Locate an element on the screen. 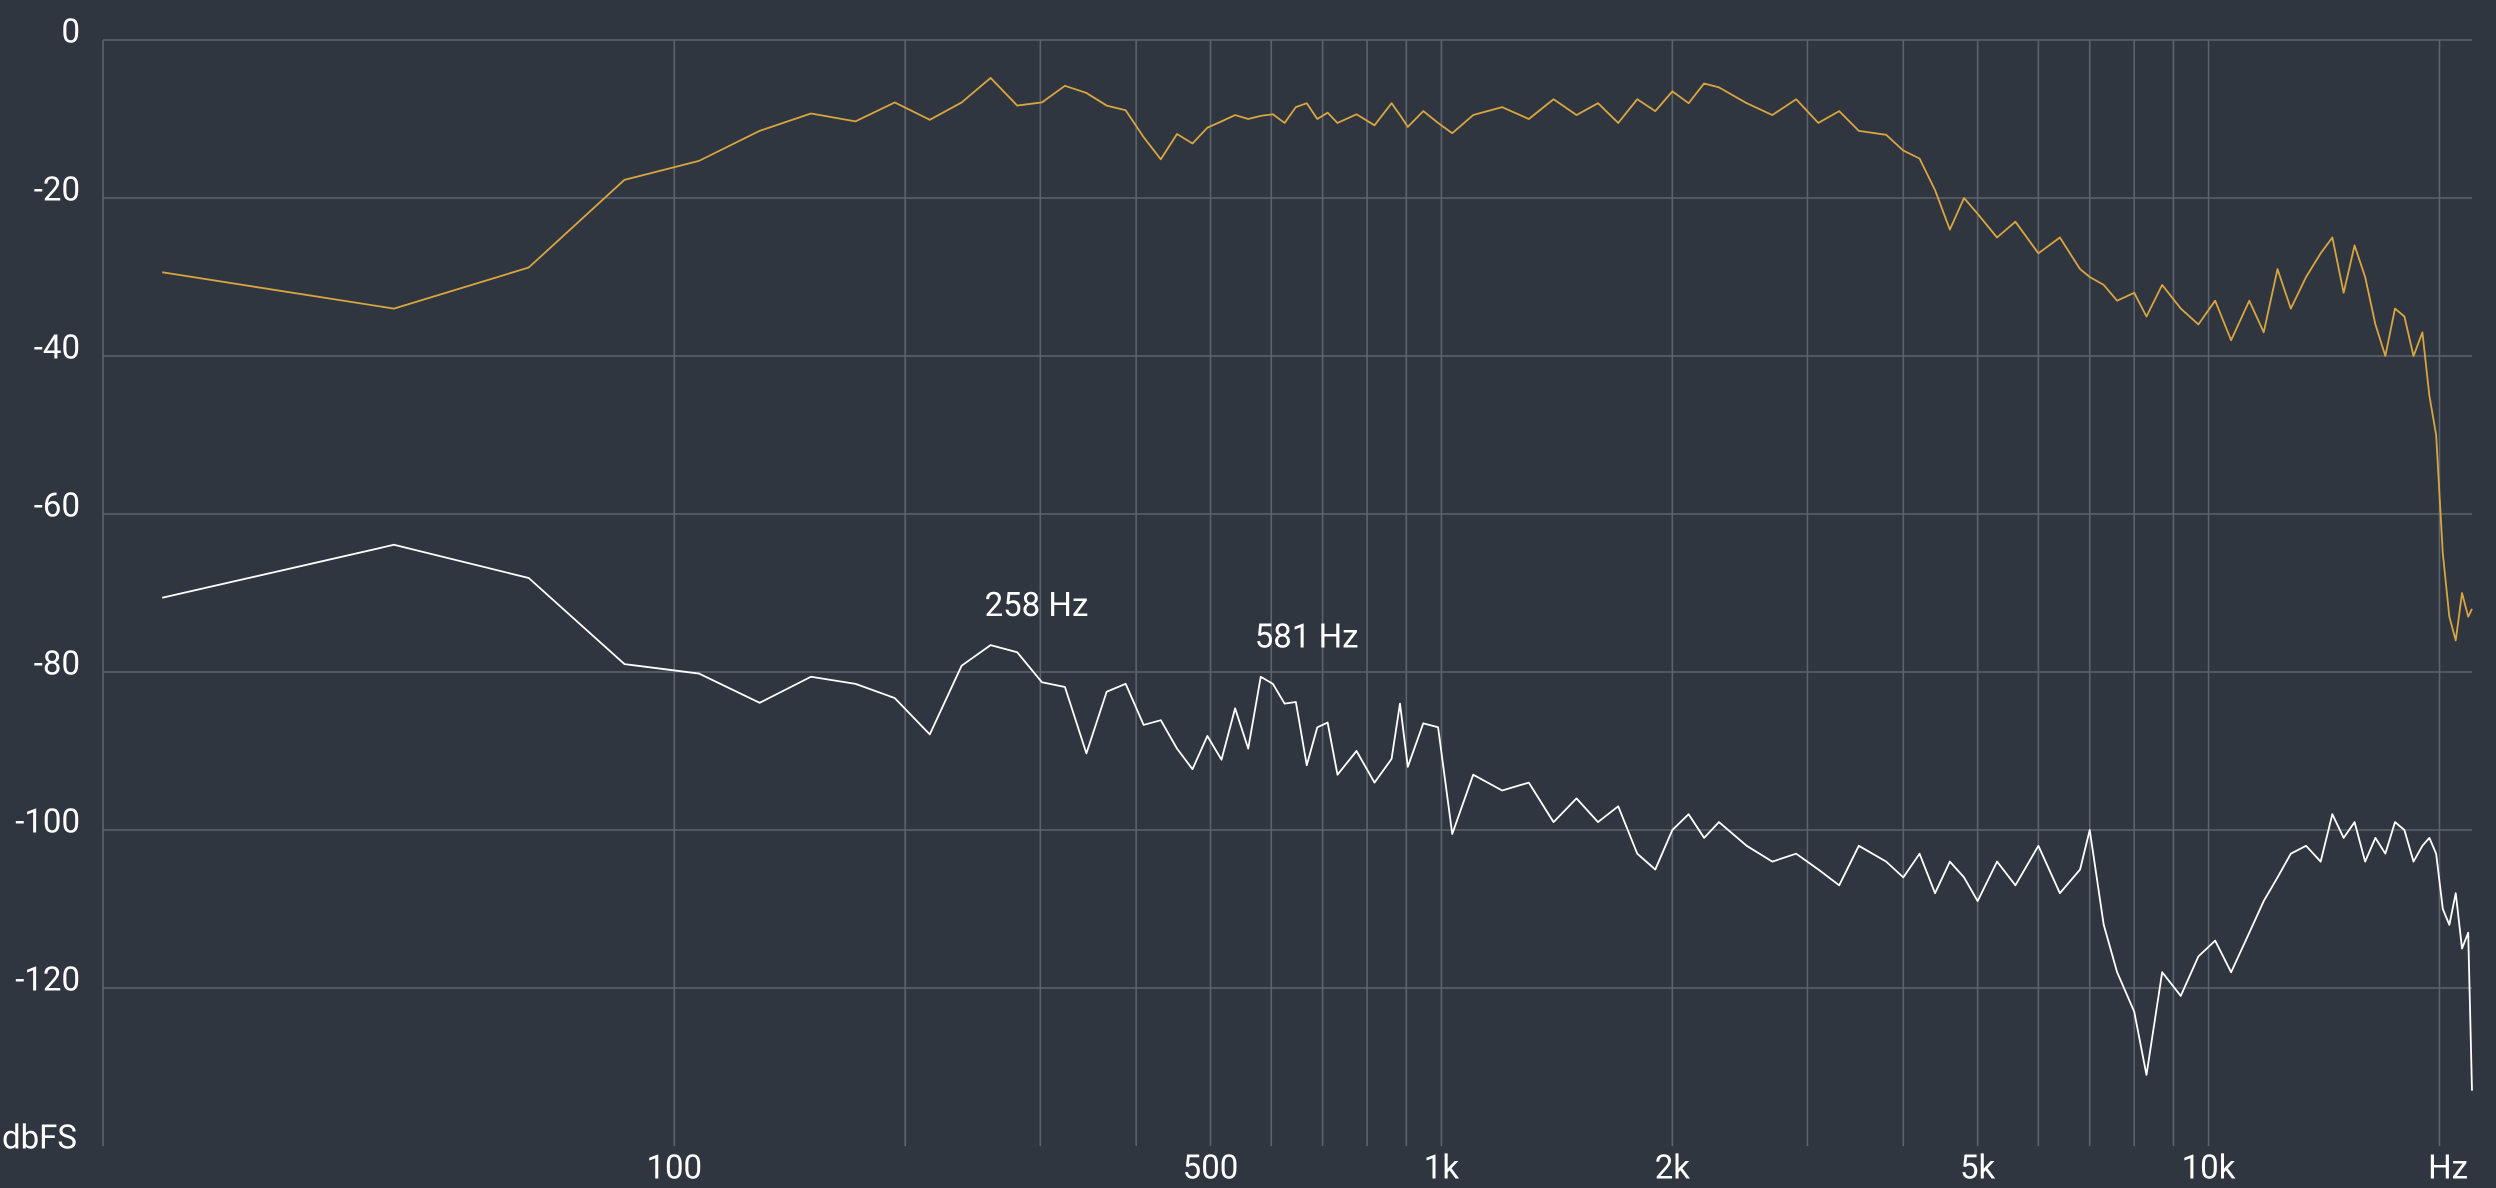 This screenshot has height=1188, width=2496. x-tick-label: 5k is located at coordinates (1978, 1168).